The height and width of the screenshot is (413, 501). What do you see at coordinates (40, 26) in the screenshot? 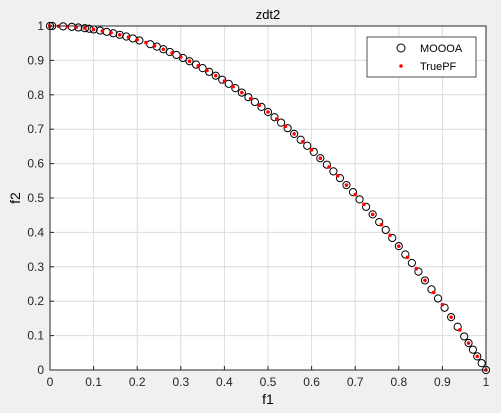
I see `y-tick-label: 1` at bounding box center [40, 26].